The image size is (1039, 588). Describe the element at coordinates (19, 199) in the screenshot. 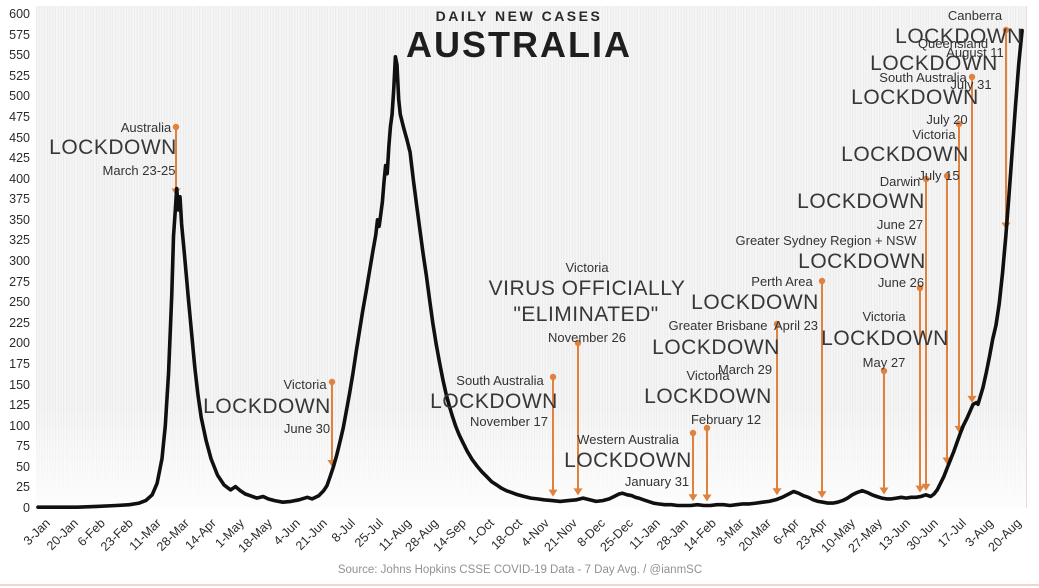

I see `y-tick-label: 375` at that location.